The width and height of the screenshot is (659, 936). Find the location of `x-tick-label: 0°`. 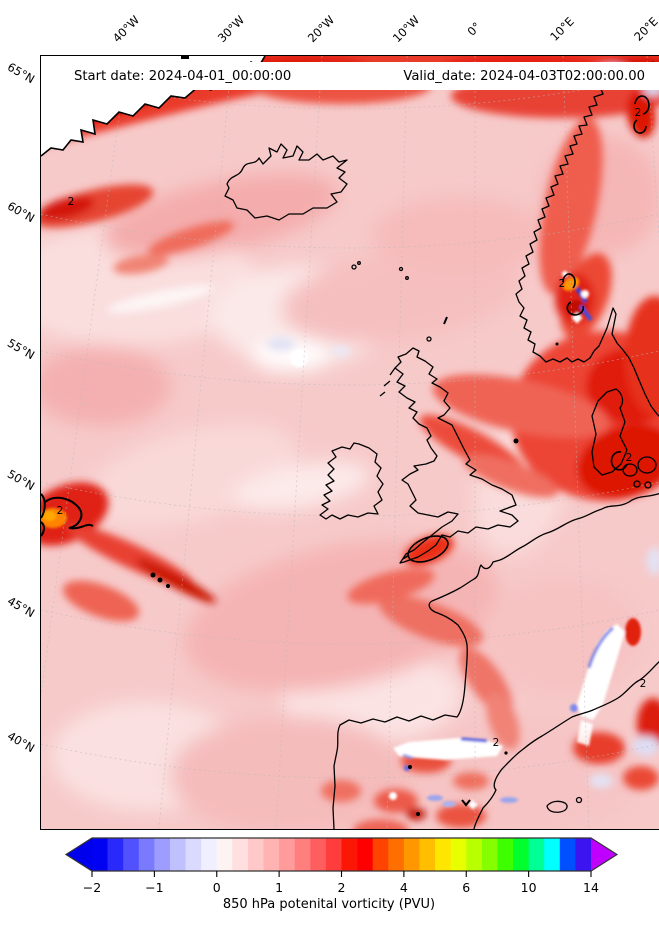

x-tick-label: 0° is located at coordinates (474, 29).